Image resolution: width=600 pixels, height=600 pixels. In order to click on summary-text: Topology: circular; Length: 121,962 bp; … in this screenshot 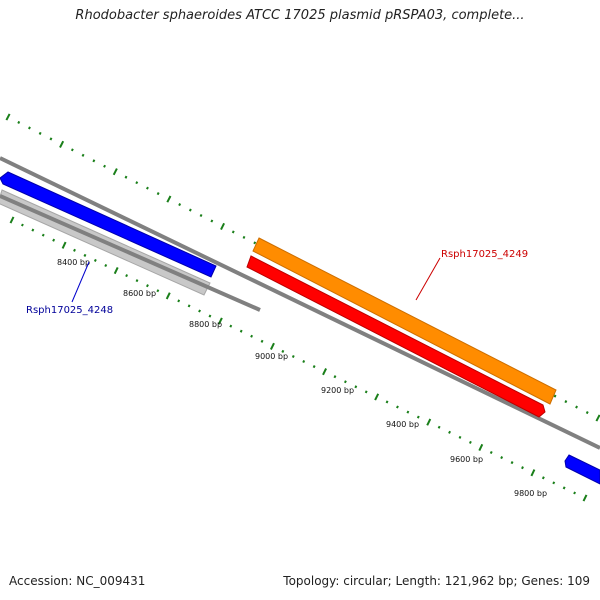, I will do `click(436, 581)`.